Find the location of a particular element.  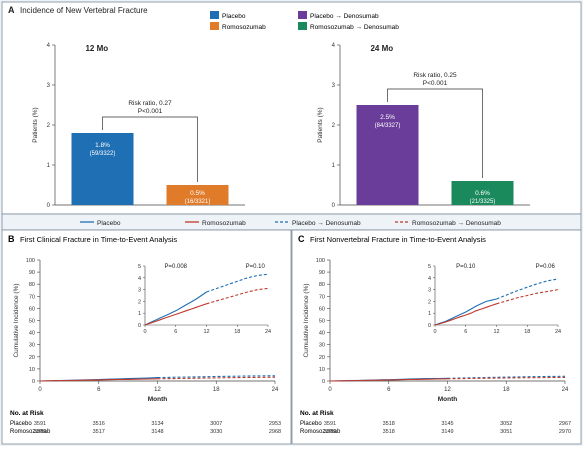

main-y-tick-label-b-1: 10 is located at coordinates (32, 370).